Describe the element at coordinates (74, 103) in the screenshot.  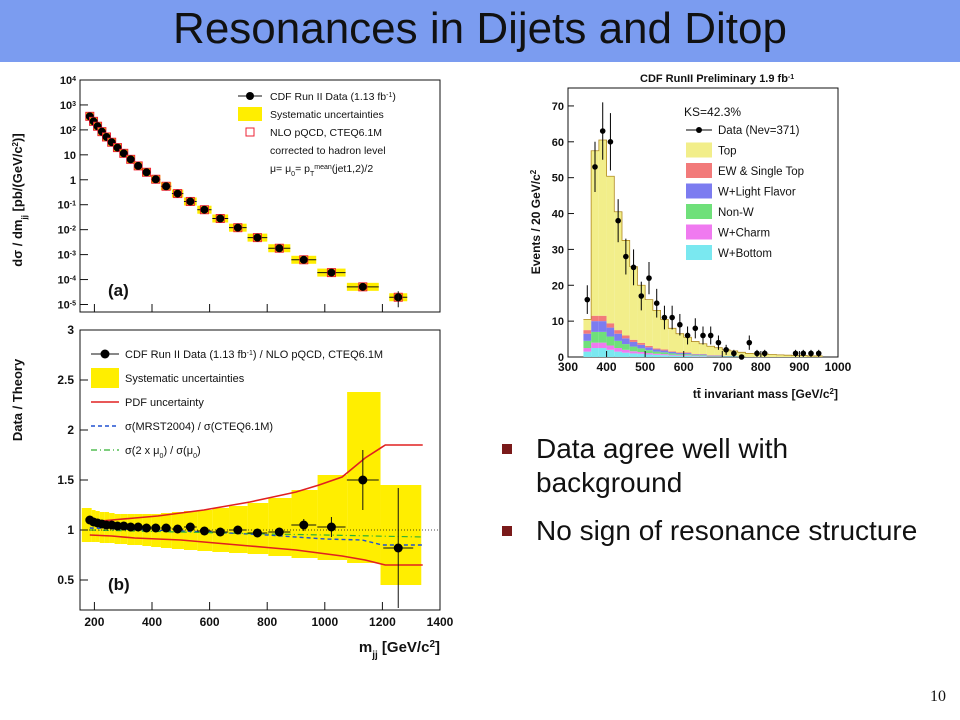
I see `y-tick-label-part: 3` at that location.